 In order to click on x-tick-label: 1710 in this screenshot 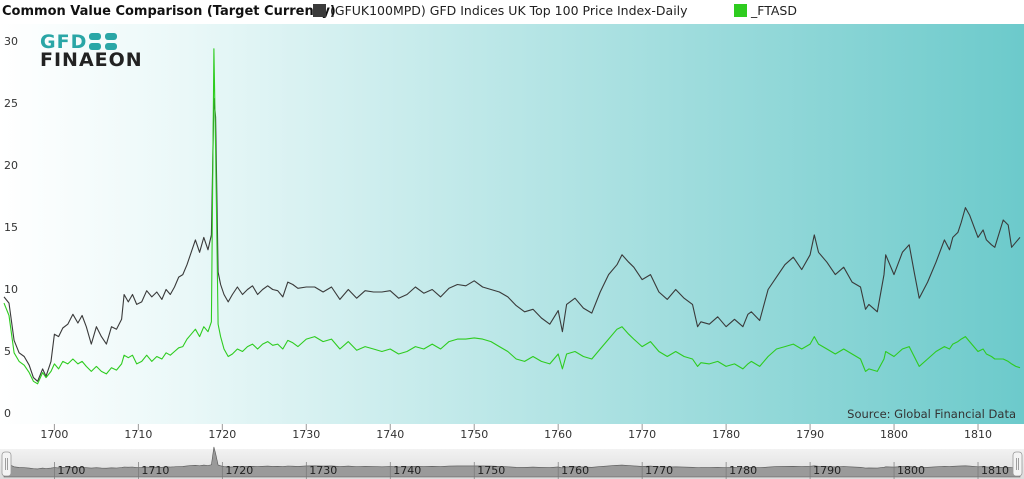, I will do `click(138, 434)`.